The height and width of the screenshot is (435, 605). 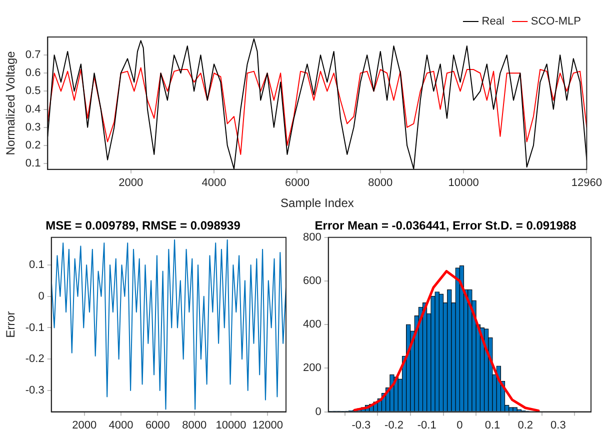 What do you see at coordinates (312, 324) in the screenshot?
I see `y-tick-label: 400` at bounding box center [312, 324].